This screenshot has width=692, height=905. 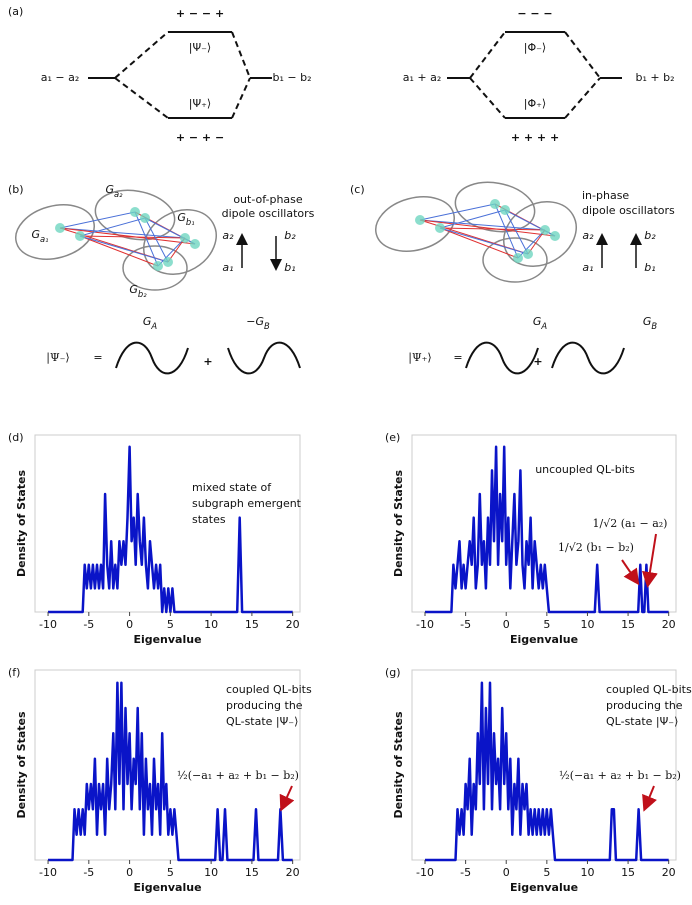 I want to click on panel-label: (c), so click(x=357, y=189).